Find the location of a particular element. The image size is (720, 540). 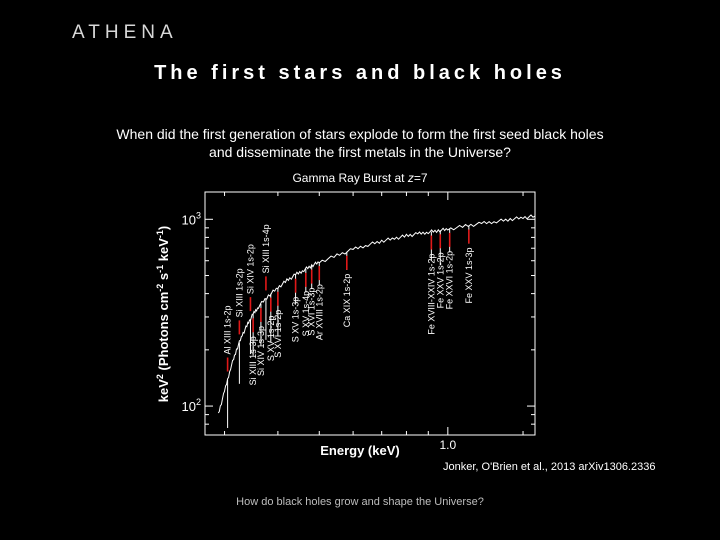

figure-caption: Gamma Ray Burst at z=7 is located at coordinates (360, 178).